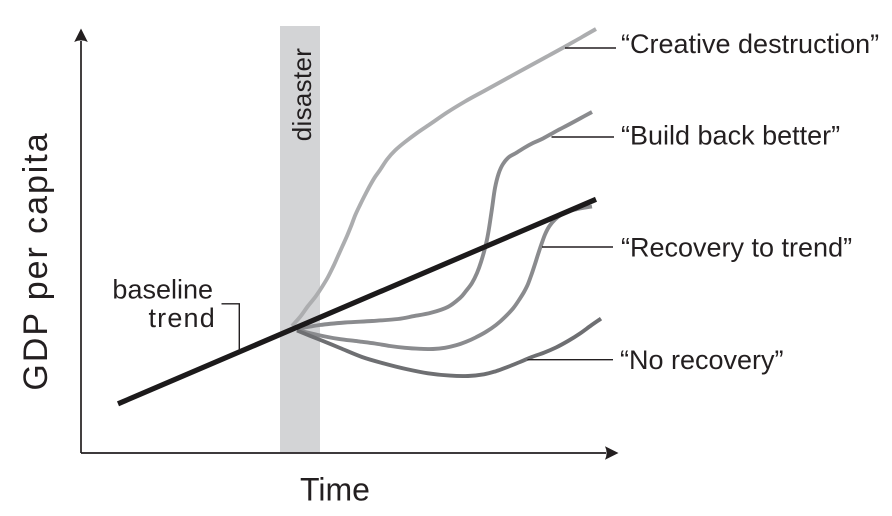 The image size is (892, 516). Describe the element at coordinates (736, 248) in the screenshot. I see `svg-text: “Recovery to trend”` at that location.